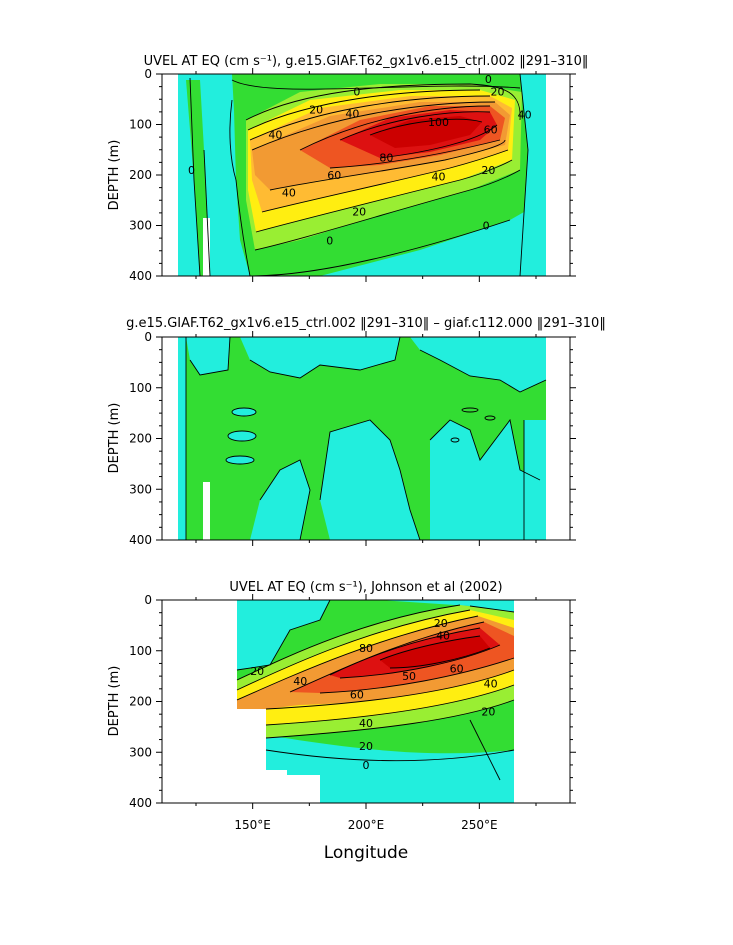 The height and width of the screenshot is (945, 733). Describe the element at coordinates (366, 825) in the screenshot. I see `x-tick-label: 200°E` at that location.